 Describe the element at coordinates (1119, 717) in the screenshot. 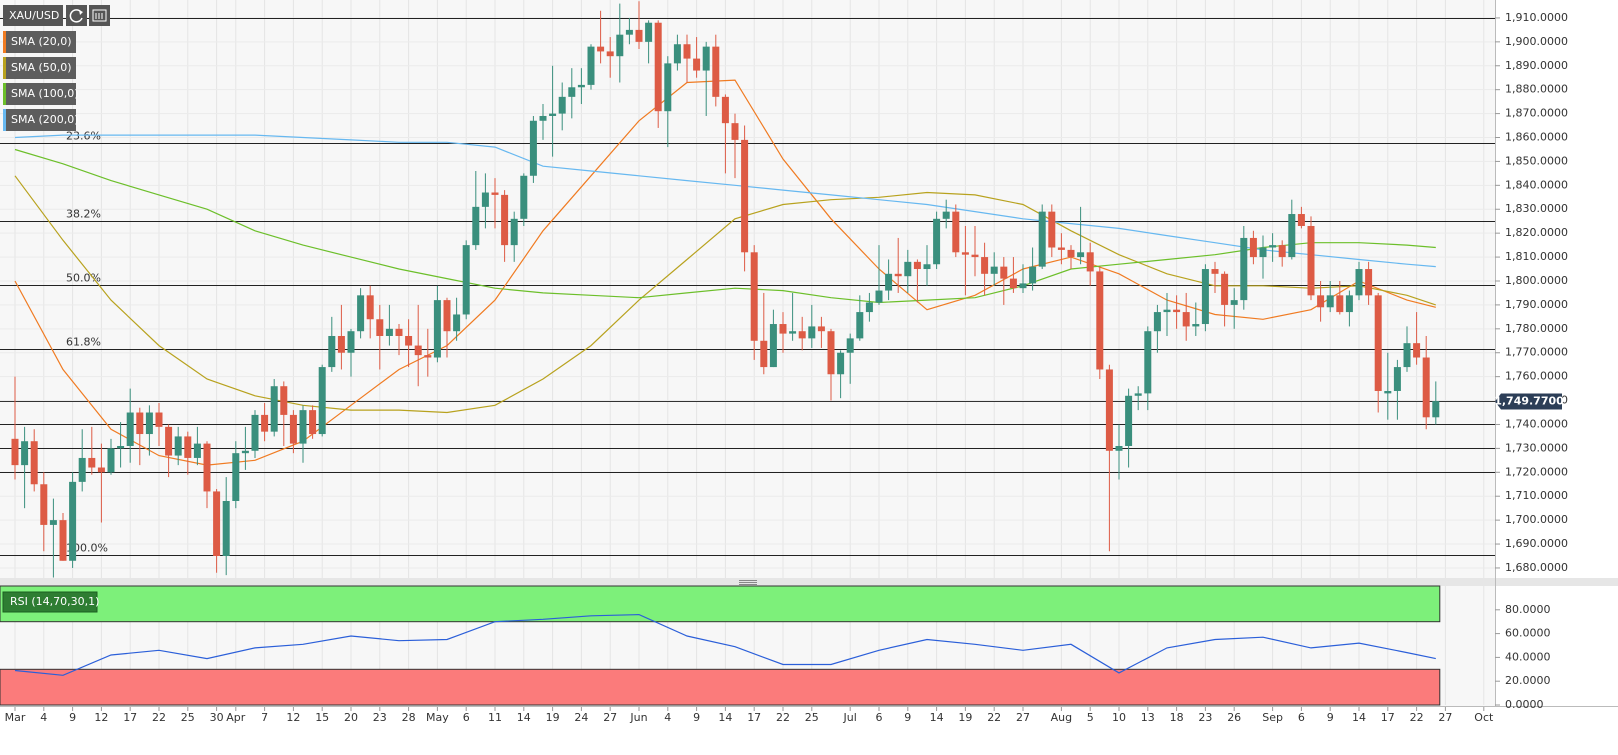

I see `x-tick-label: 10` at that location.